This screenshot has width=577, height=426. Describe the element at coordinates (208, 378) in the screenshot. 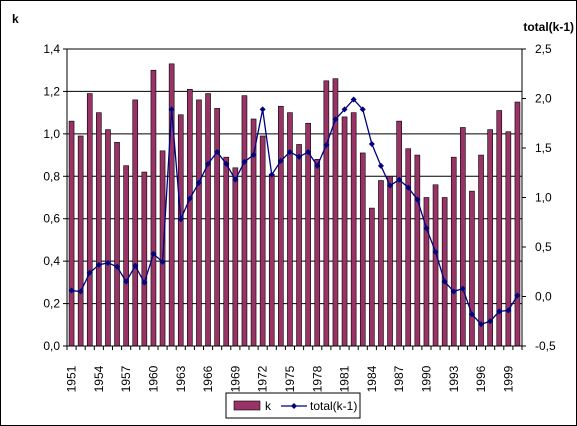

I see `x-axis-tick-label: 1966` at that location.